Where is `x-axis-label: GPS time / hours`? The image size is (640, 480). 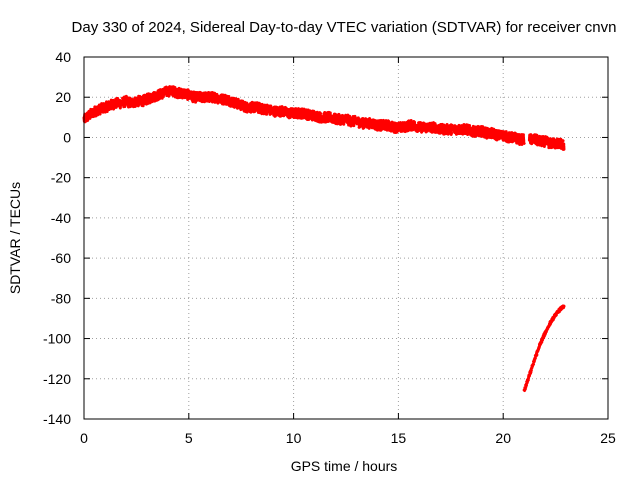
x-axis-label: GPS time / hours is located at coordinates (344, 466).